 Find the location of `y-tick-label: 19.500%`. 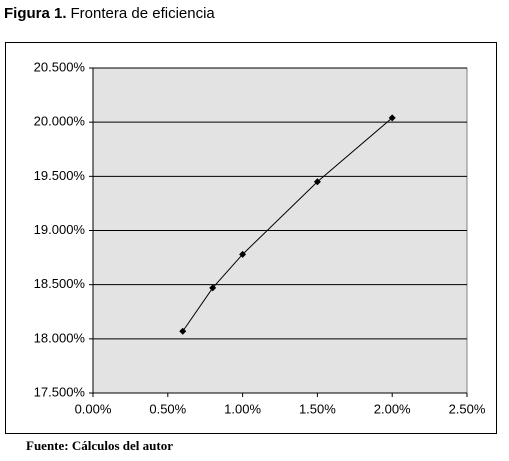

y-tick-label: 19.500% is located at coordinates (60, 175).